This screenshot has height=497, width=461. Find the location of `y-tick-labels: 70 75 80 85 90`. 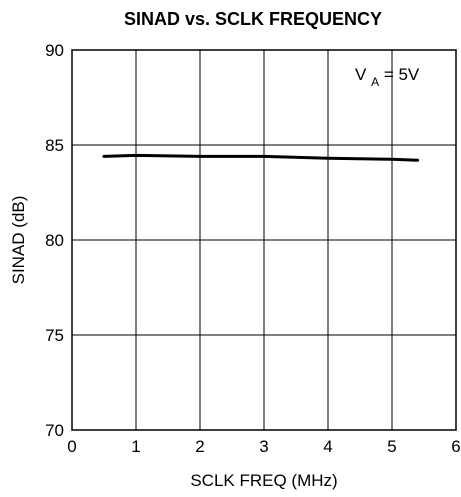

y-tick-labels: 70 75 80 85 90 is located at coordinates (54, 240).